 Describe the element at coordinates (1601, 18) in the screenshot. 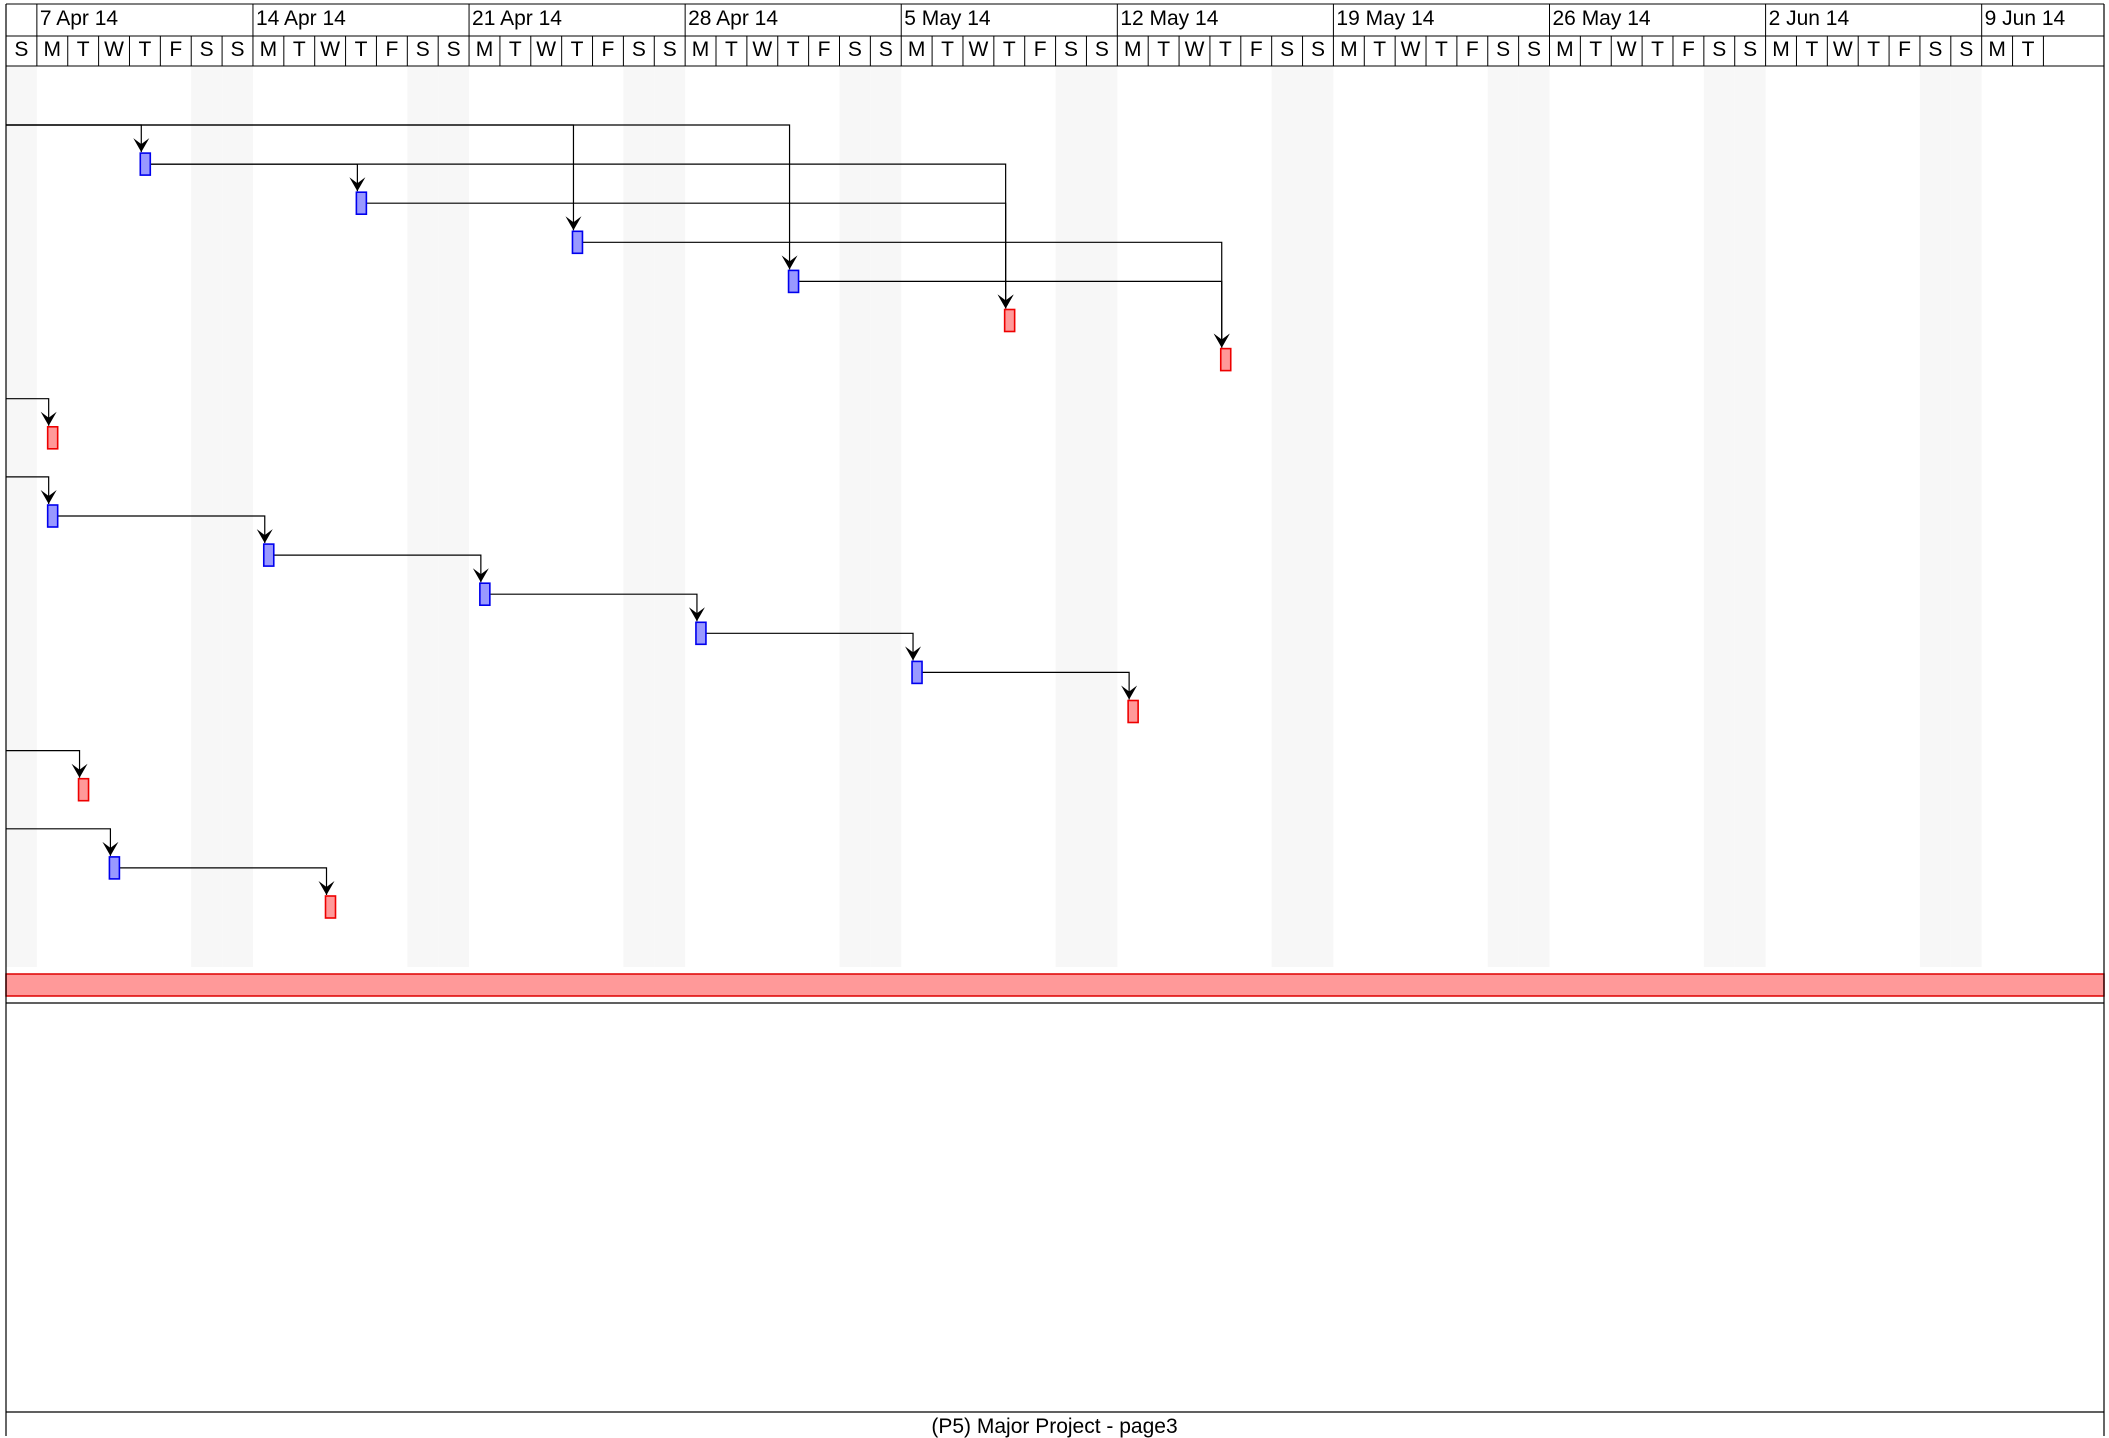

I see `week-label: 26 May 14` at that location.